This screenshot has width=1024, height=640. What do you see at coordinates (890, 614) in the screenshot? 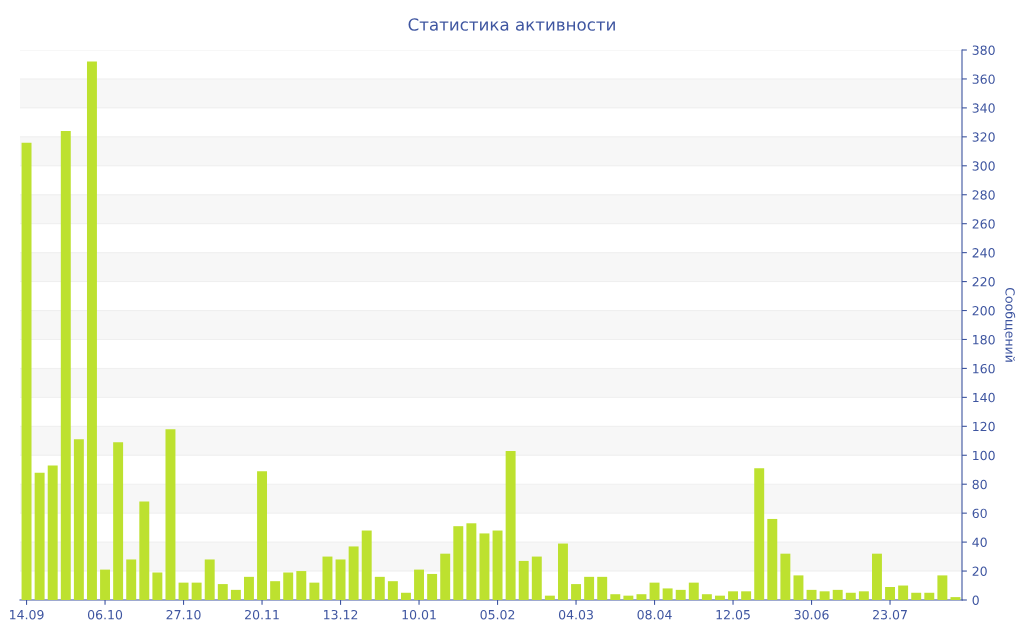
I see `x-tick-label: 23.07` at bounding box center [890, 614].